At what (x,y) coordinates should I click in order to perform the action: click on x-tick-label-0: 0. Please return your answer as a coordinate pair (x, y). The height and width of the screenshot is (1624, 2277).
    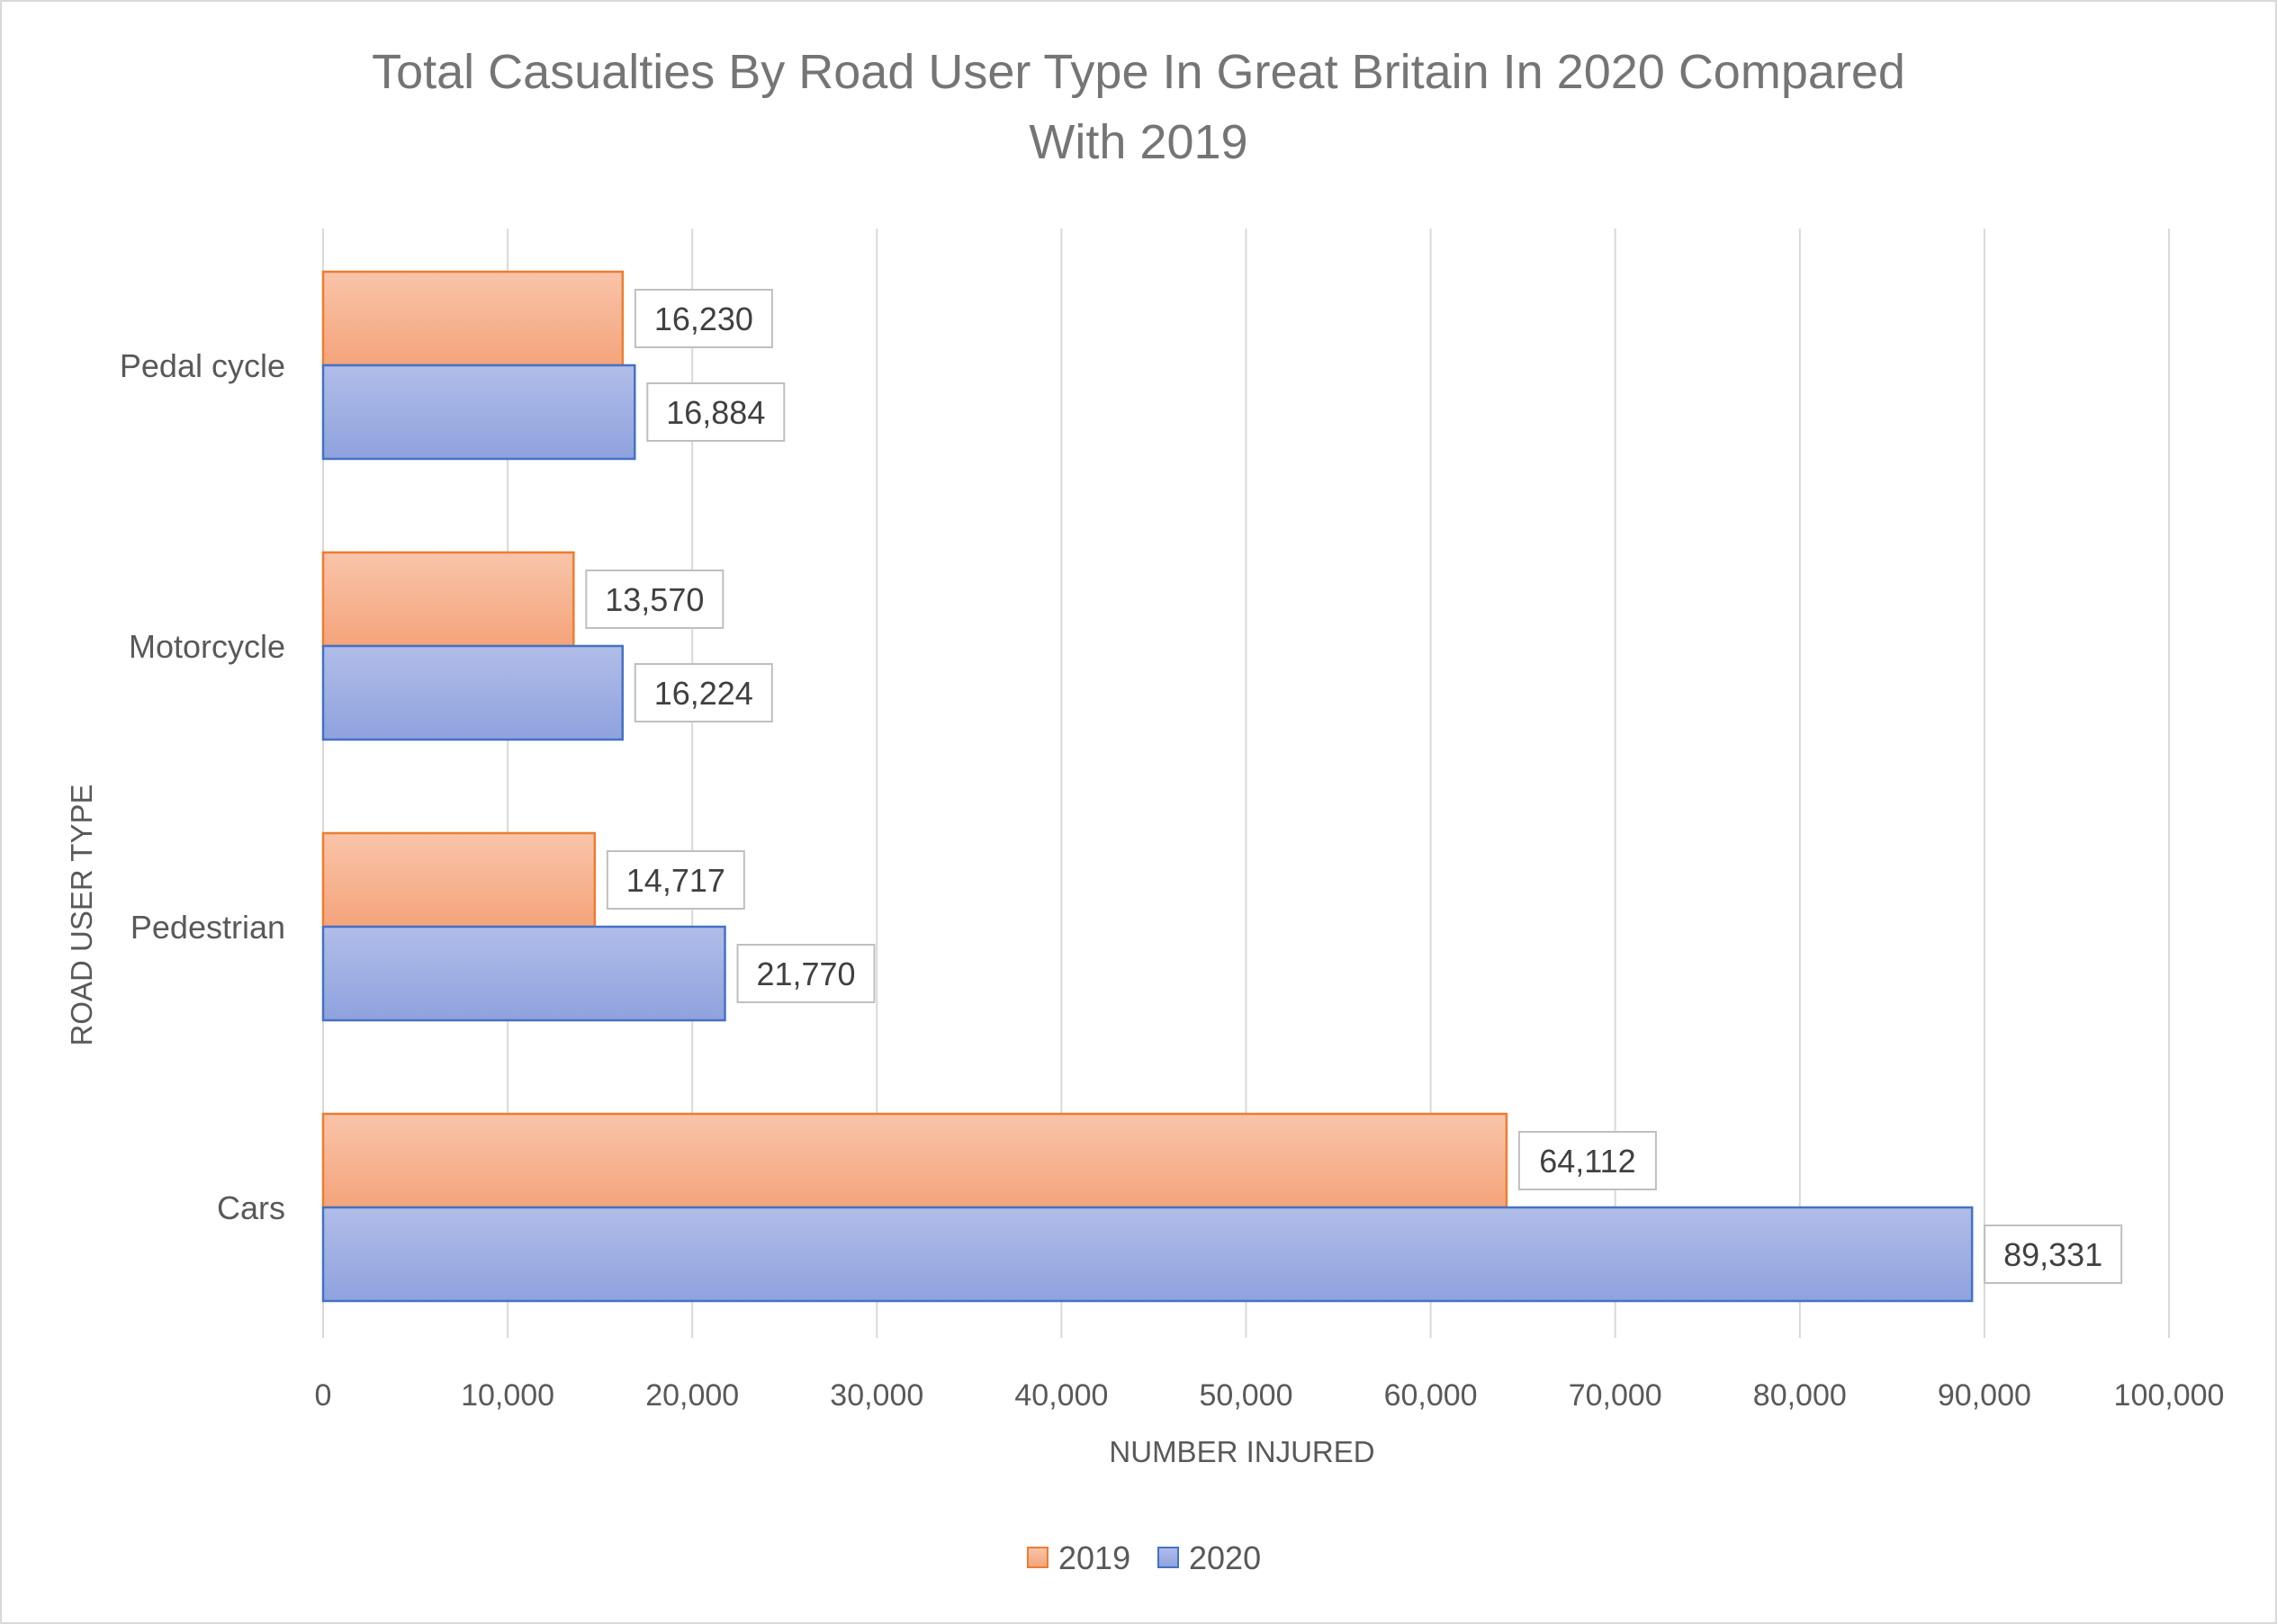
    Looking at the image, I should click on (323, 1395).